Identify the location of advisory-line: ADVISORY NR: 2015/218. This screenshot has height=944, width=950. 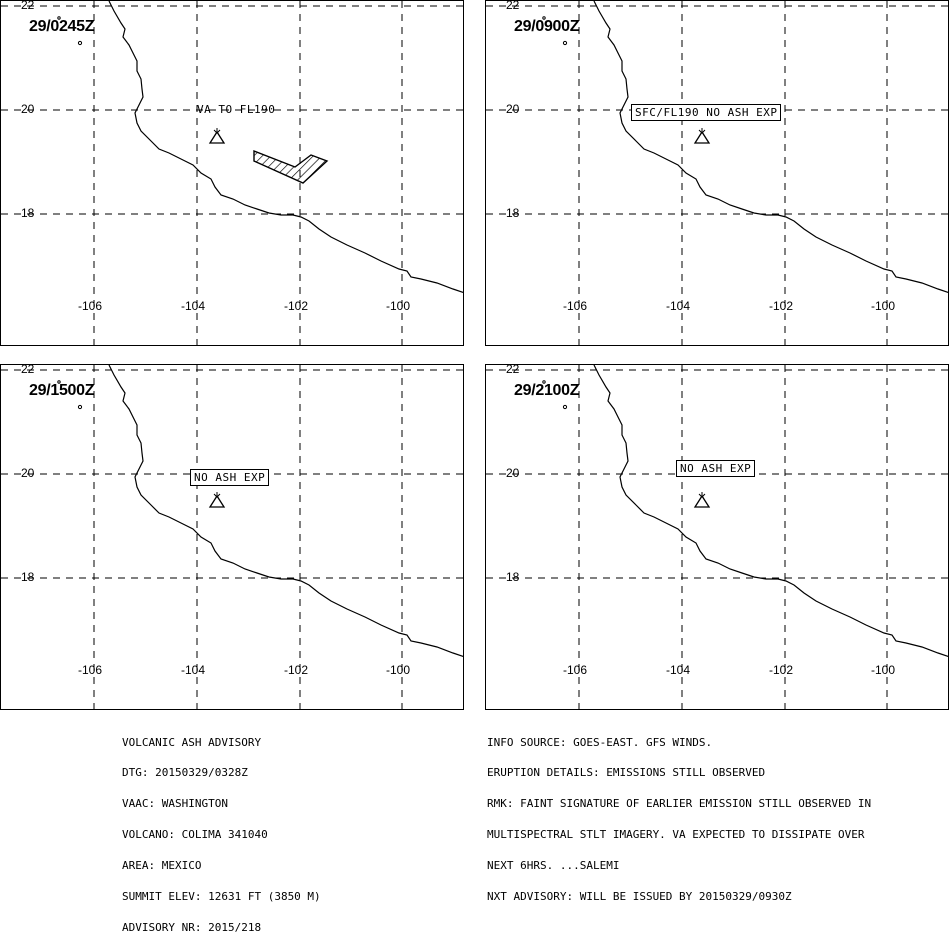
(192, 927).